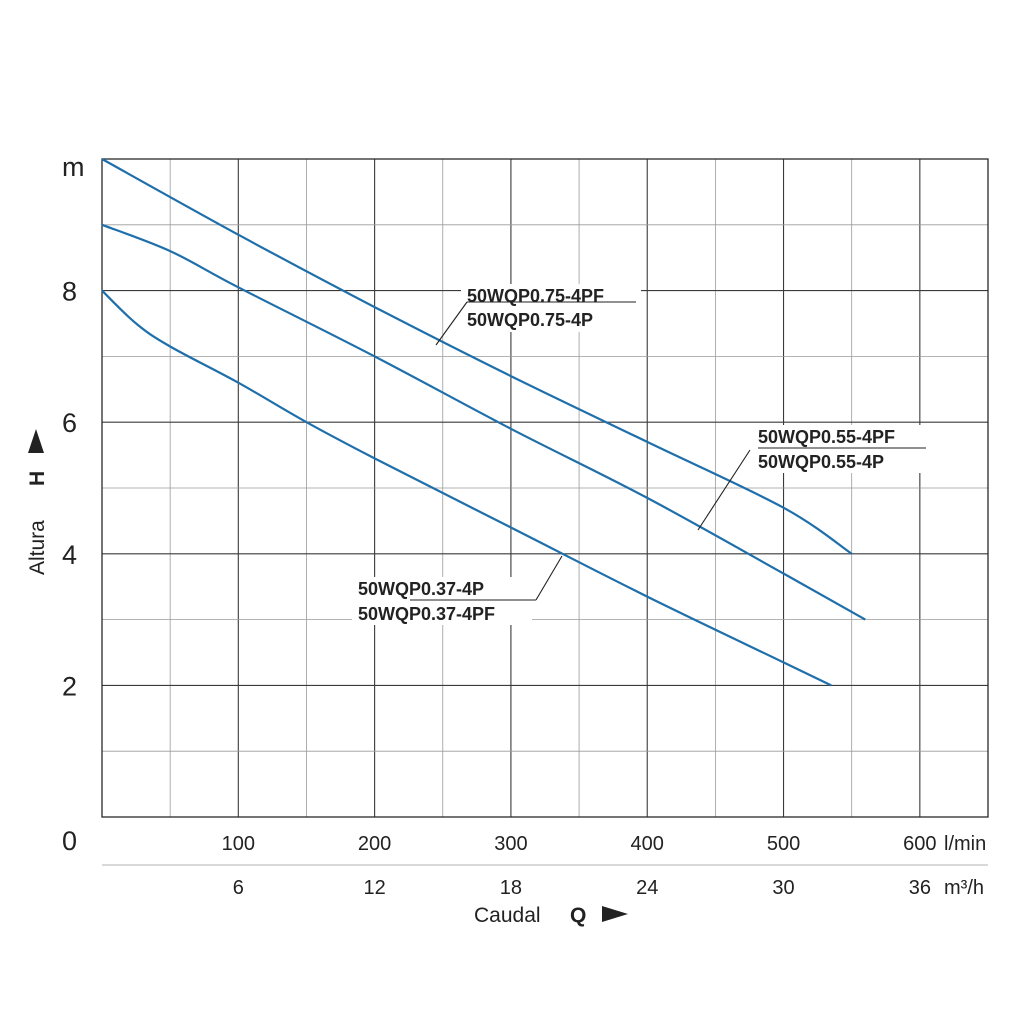  Describe the element at coordinates (507, 915) in the screenshot. I see `x-axis-title: Caudal` at that location.